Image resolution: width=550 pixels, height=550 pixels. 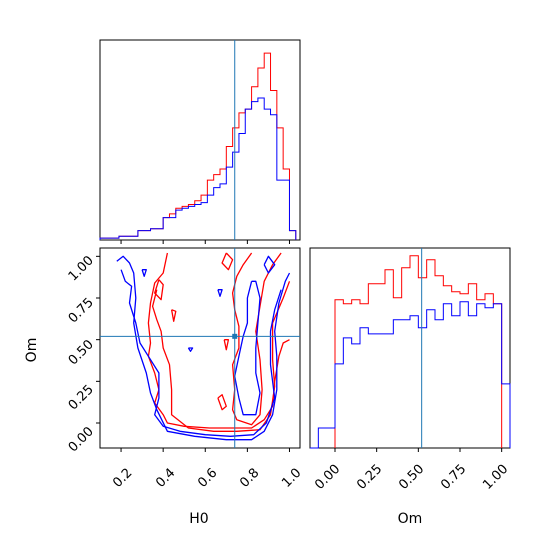 I want to click on om-x-tick: 0.25, so click(x=369, y=477).